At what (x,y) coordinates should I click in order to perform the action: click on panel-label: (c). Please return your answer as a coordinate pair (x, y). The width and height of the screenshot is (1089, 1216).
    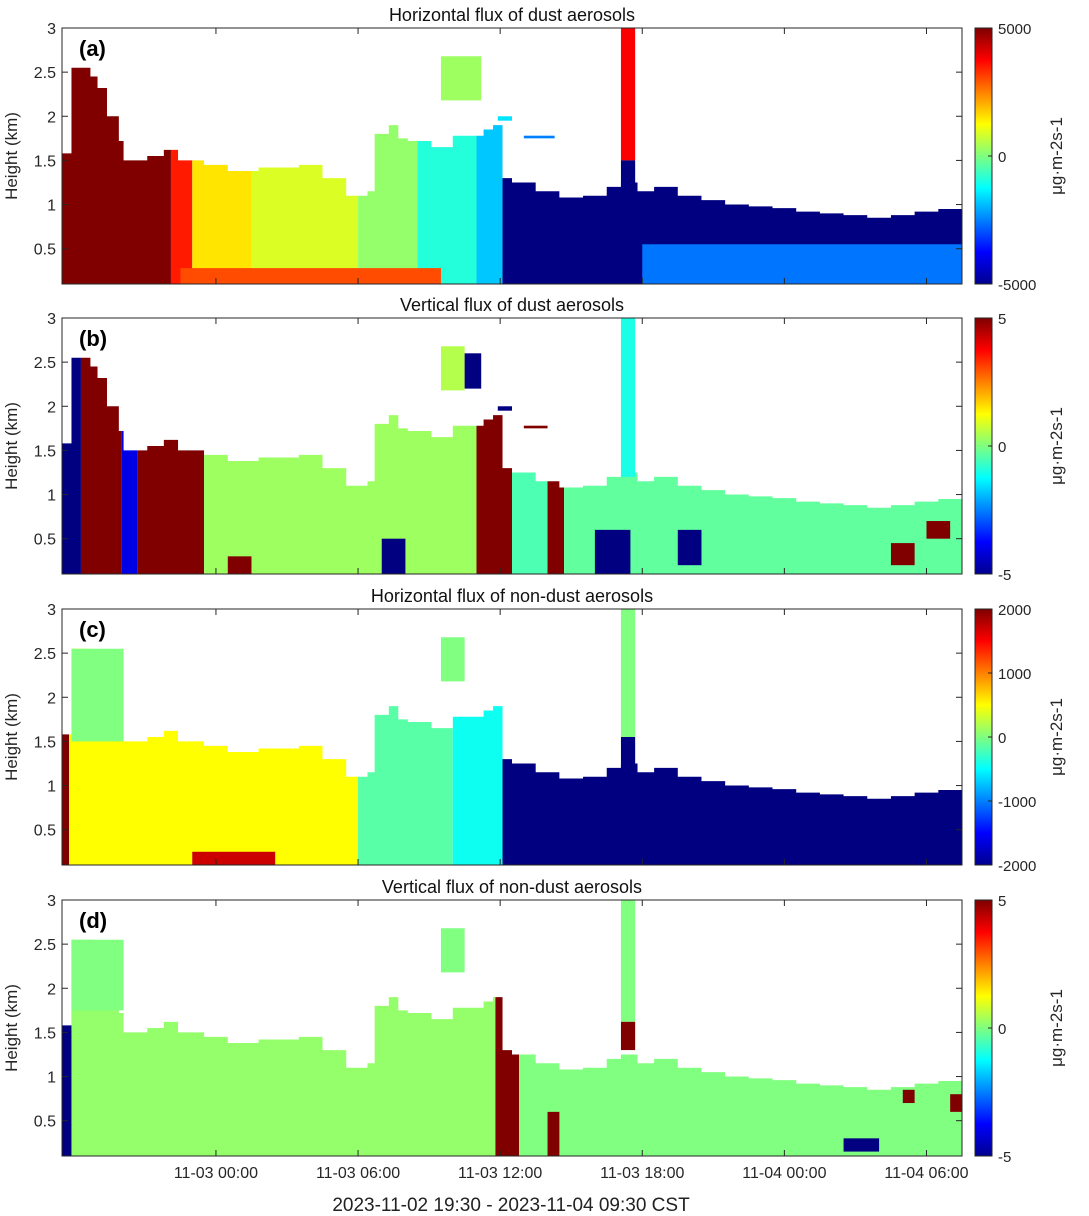
    Looking at the image, I should click on (92, 629).